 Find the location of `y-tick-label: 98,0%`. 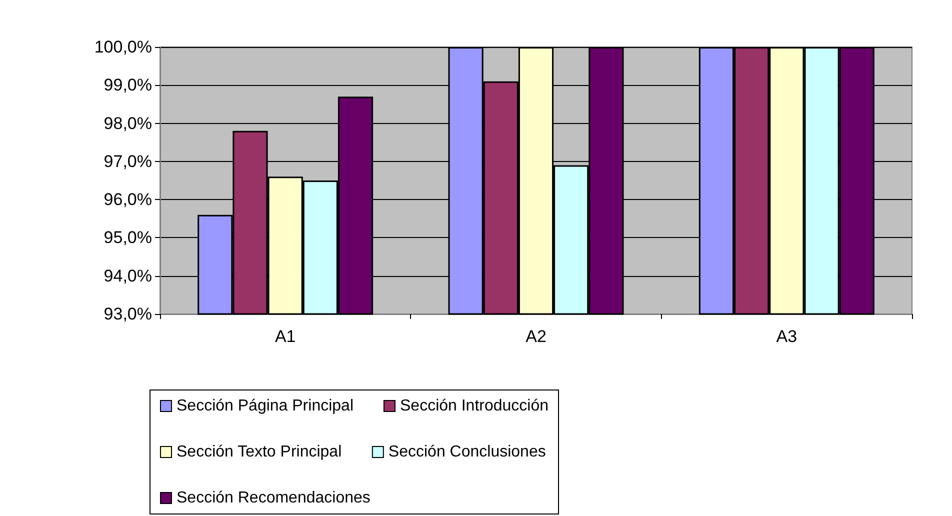

y-tick-label: 98,0% is located at coordinates (128, 123).